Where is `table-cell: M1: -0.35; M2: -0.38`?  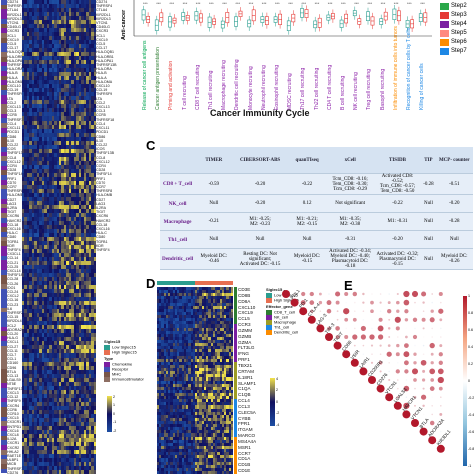
table-cell: M1: -0.35; M2: -0.38 is located at coordinates (350, 221).